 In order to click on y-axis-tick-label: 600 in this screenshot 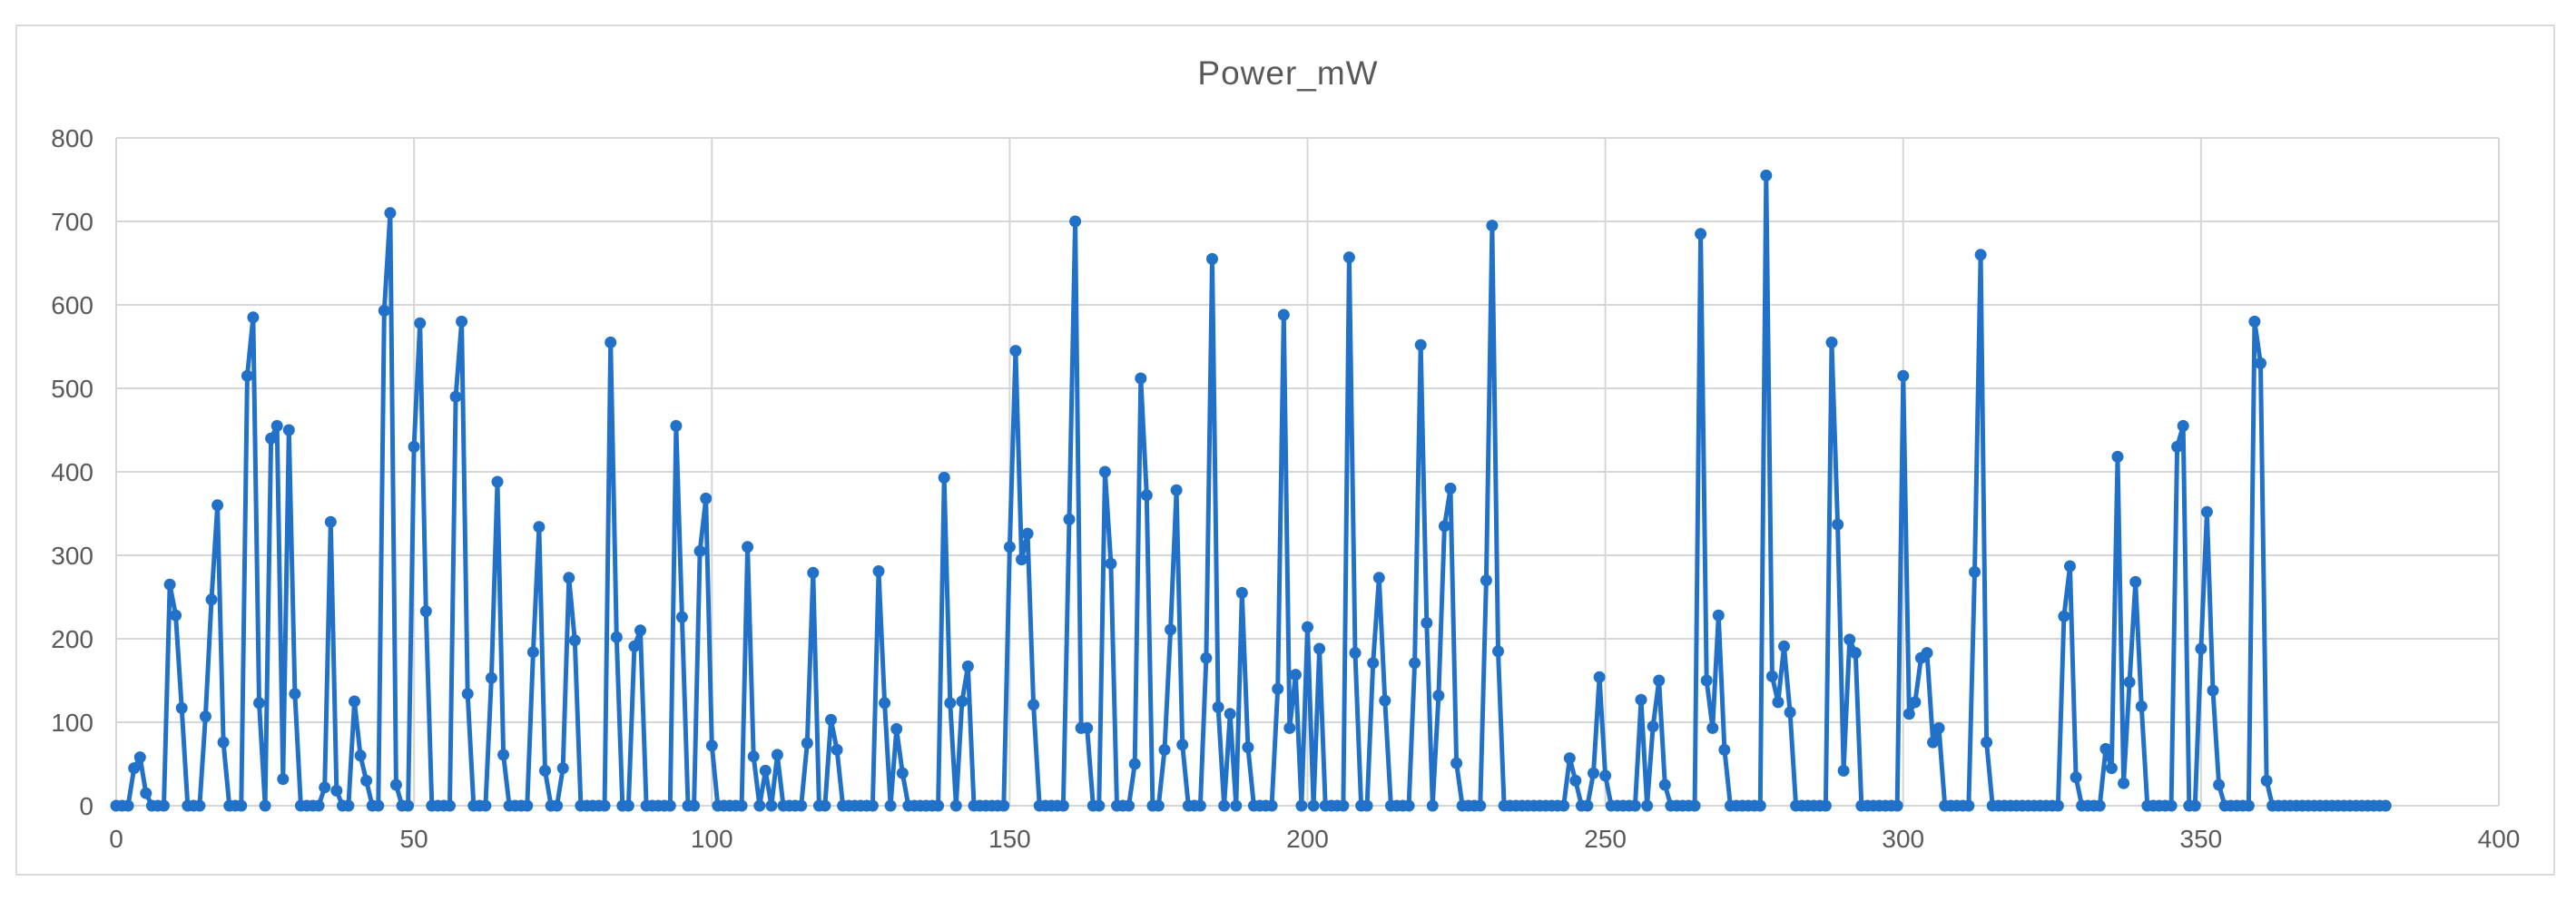, I will do `click(72, 305)`.